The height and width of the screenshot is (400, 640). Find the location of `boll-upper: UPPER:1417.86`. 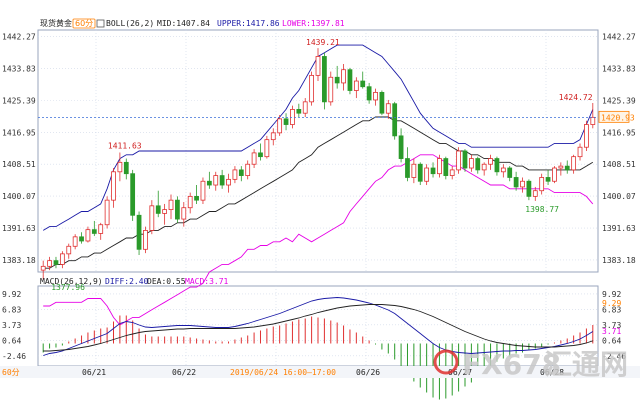

boll-upper: UPPER:1417.86 is located at coordinates (248, 23).